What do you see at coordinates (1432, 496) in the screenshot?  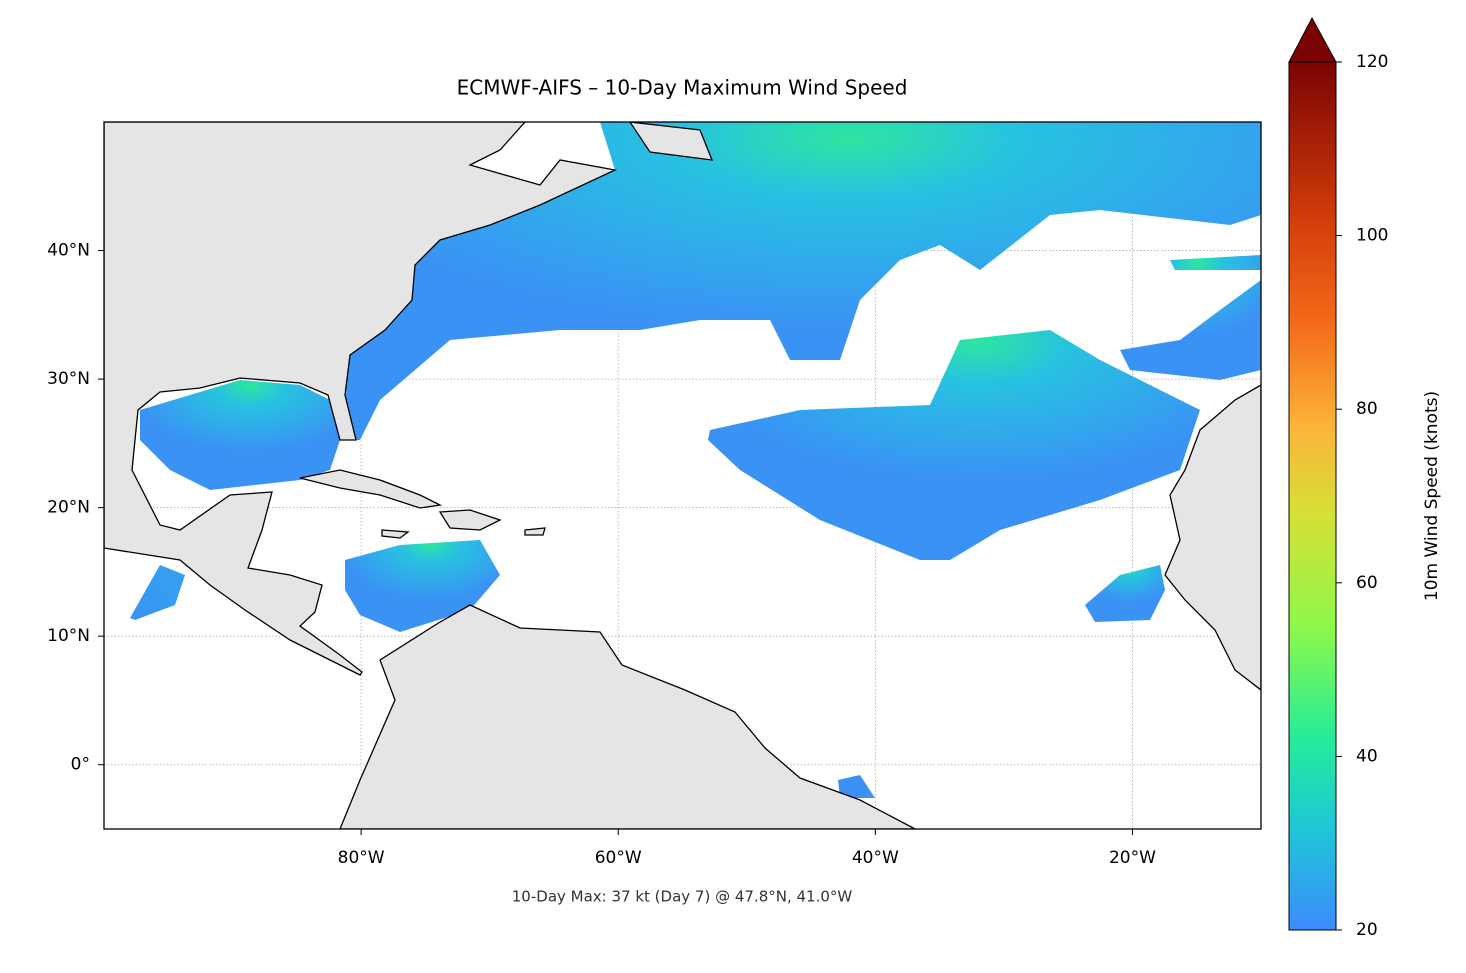 I see `colorbar-label: 10m Wind Speed (knots)` at bounding box center [1432, 496].